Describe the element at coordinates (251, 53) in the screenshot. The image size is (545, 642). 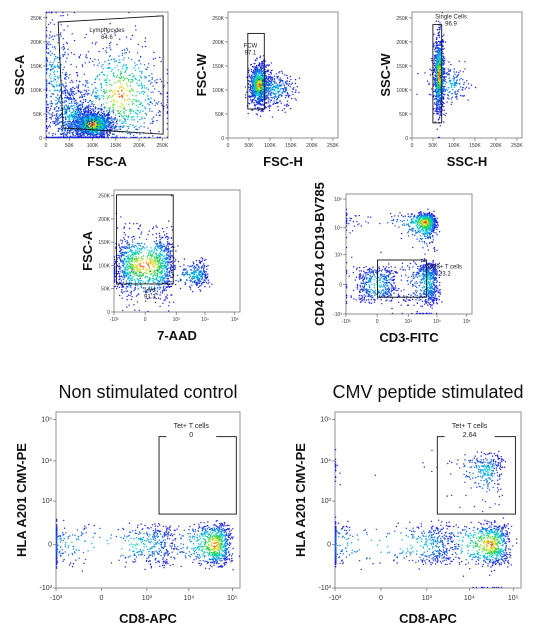
I see `gate-percentage: 97.1` at that location.